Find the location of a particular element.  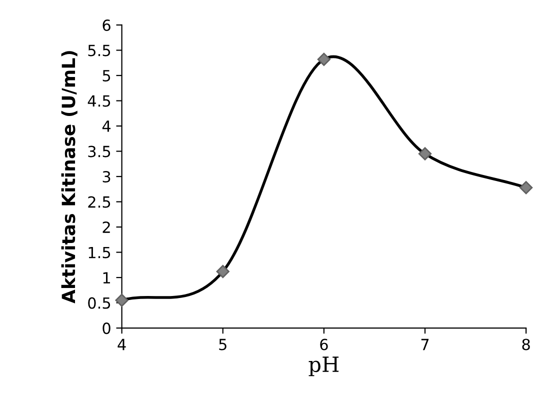

x-tick-label: 7 is located at coordinates (425, 344).